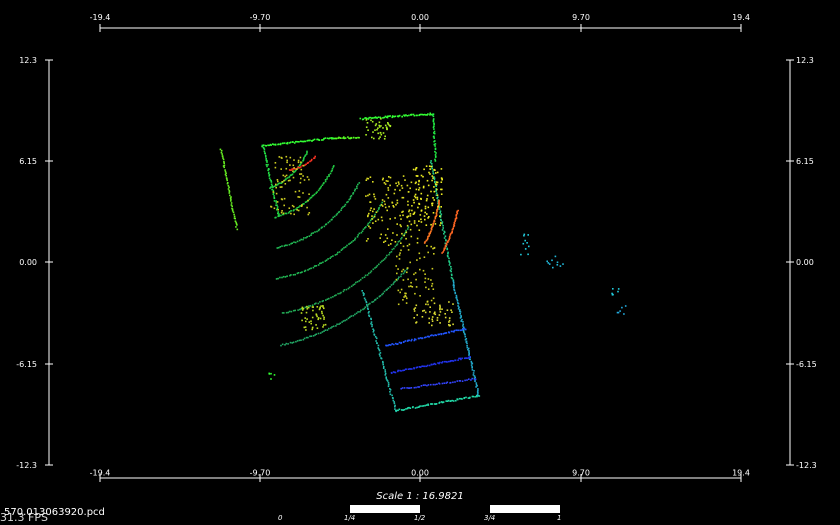  I want to click on fps-counter: 31.3 FPS, so click(24, 517).